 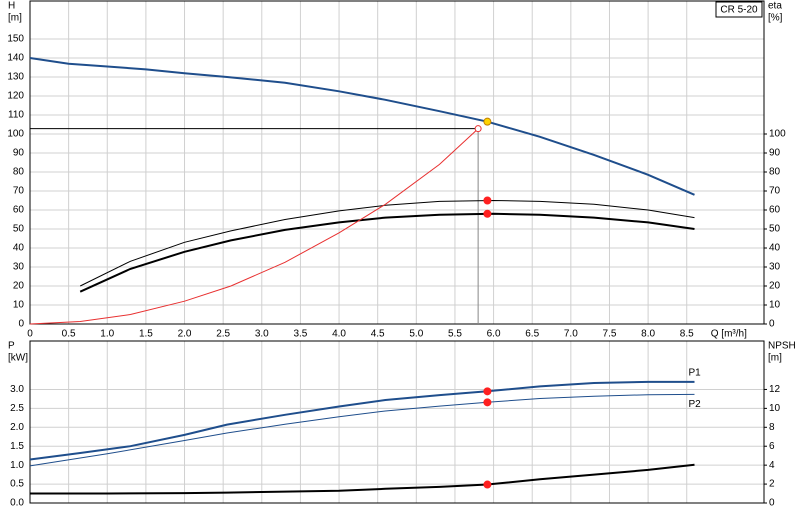 I want to click on y-tick-label: 40, so click(x=19, y=248).